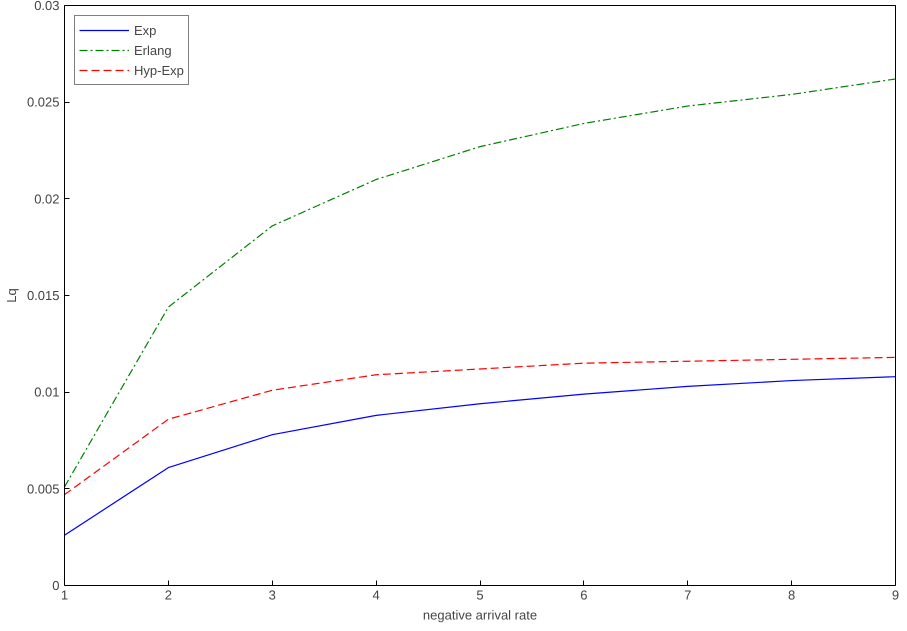  I want to click on x-tick-label: 5, so click(480, 595).